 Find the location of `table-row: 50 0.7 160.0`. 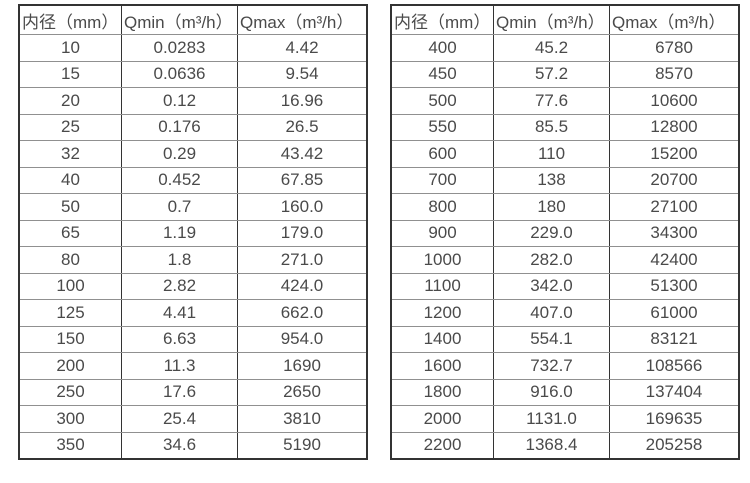

table-row: 50 0.7 160.0 is located at coordinates (193, 207).